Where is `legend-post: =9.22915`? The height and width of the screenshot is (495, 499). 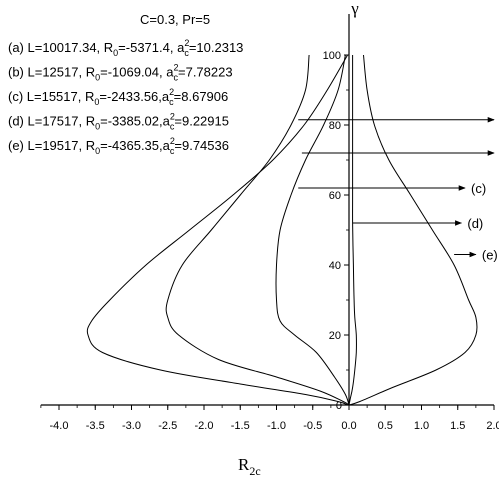
legend-post: =9.22915 is located at coordinates (201, 121).